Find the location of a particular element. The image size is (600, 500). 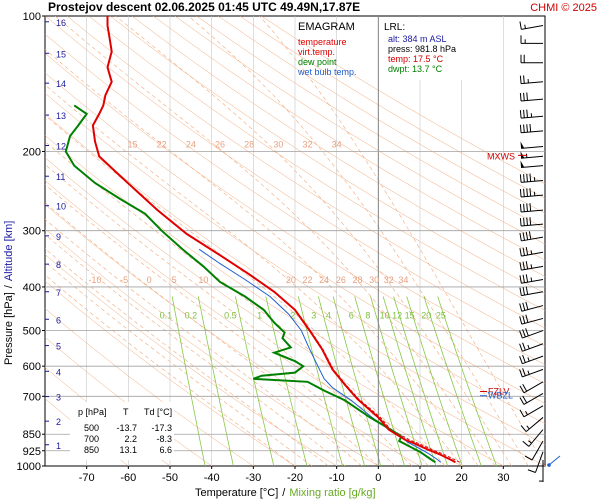

pressure-tick-label: 100 is located at coordinates (32, 17).